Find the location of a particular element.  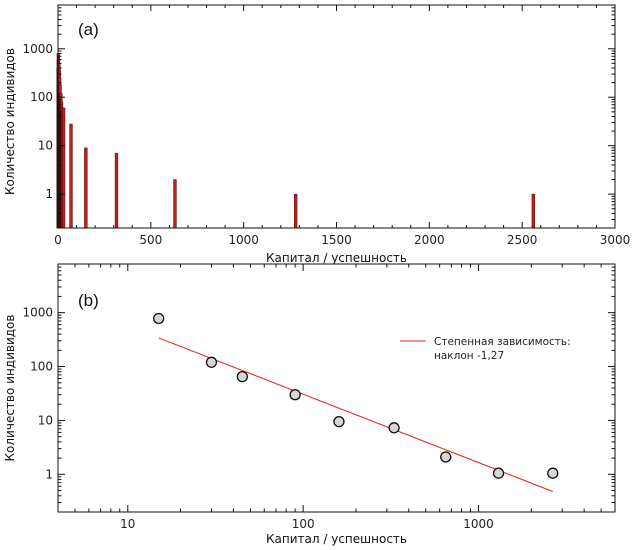

x-tick-label-2000: 2000 is located at coordinates (429, 240).